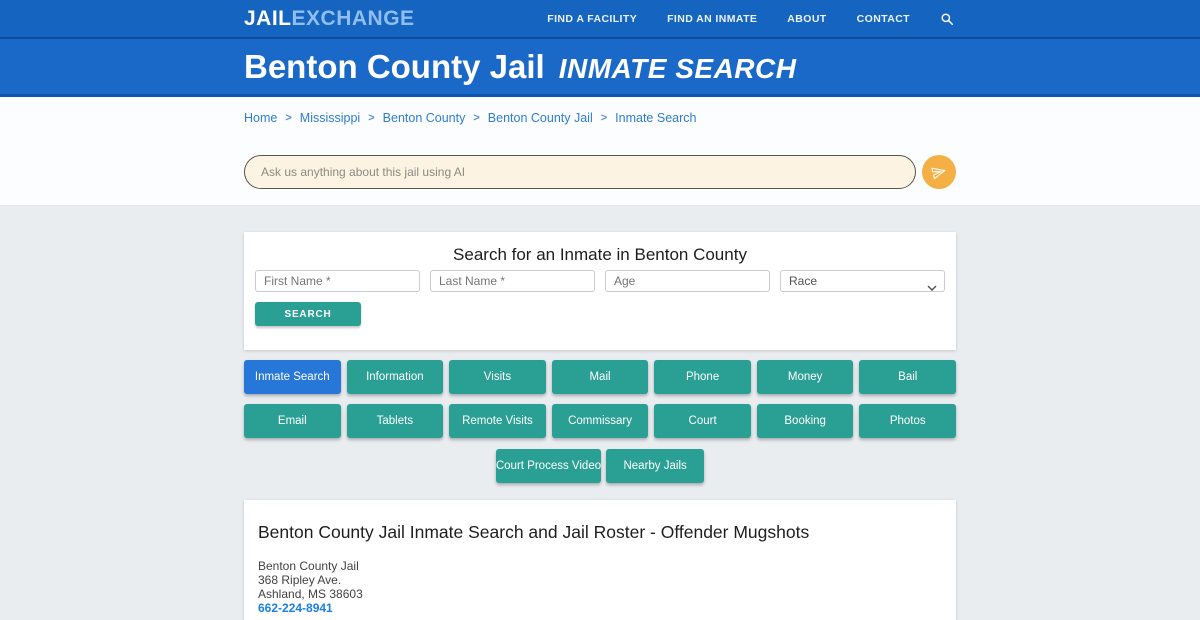 The width and height of the screenshot is (1200, 620). I want to click on tile-row-3: Court Process Video Nearby Jails, so click(600, 466).